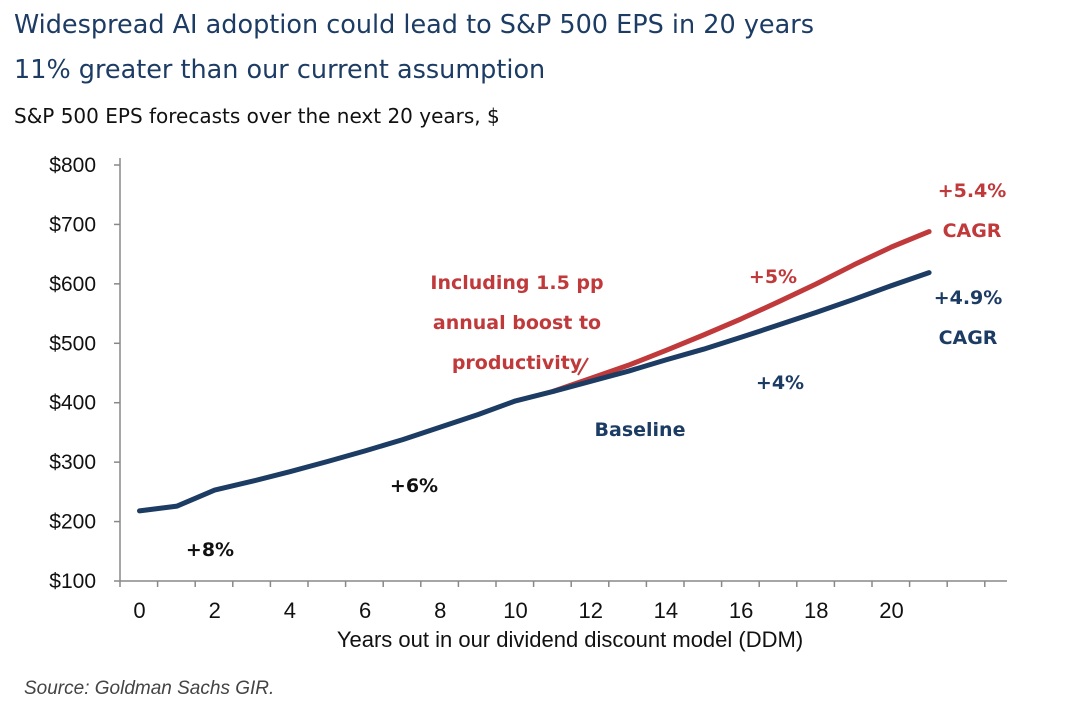  What do you see at coordinates (139, 610) in the screenshot?
I see `x-tick-label: 0` at bounding box center [139, 610].